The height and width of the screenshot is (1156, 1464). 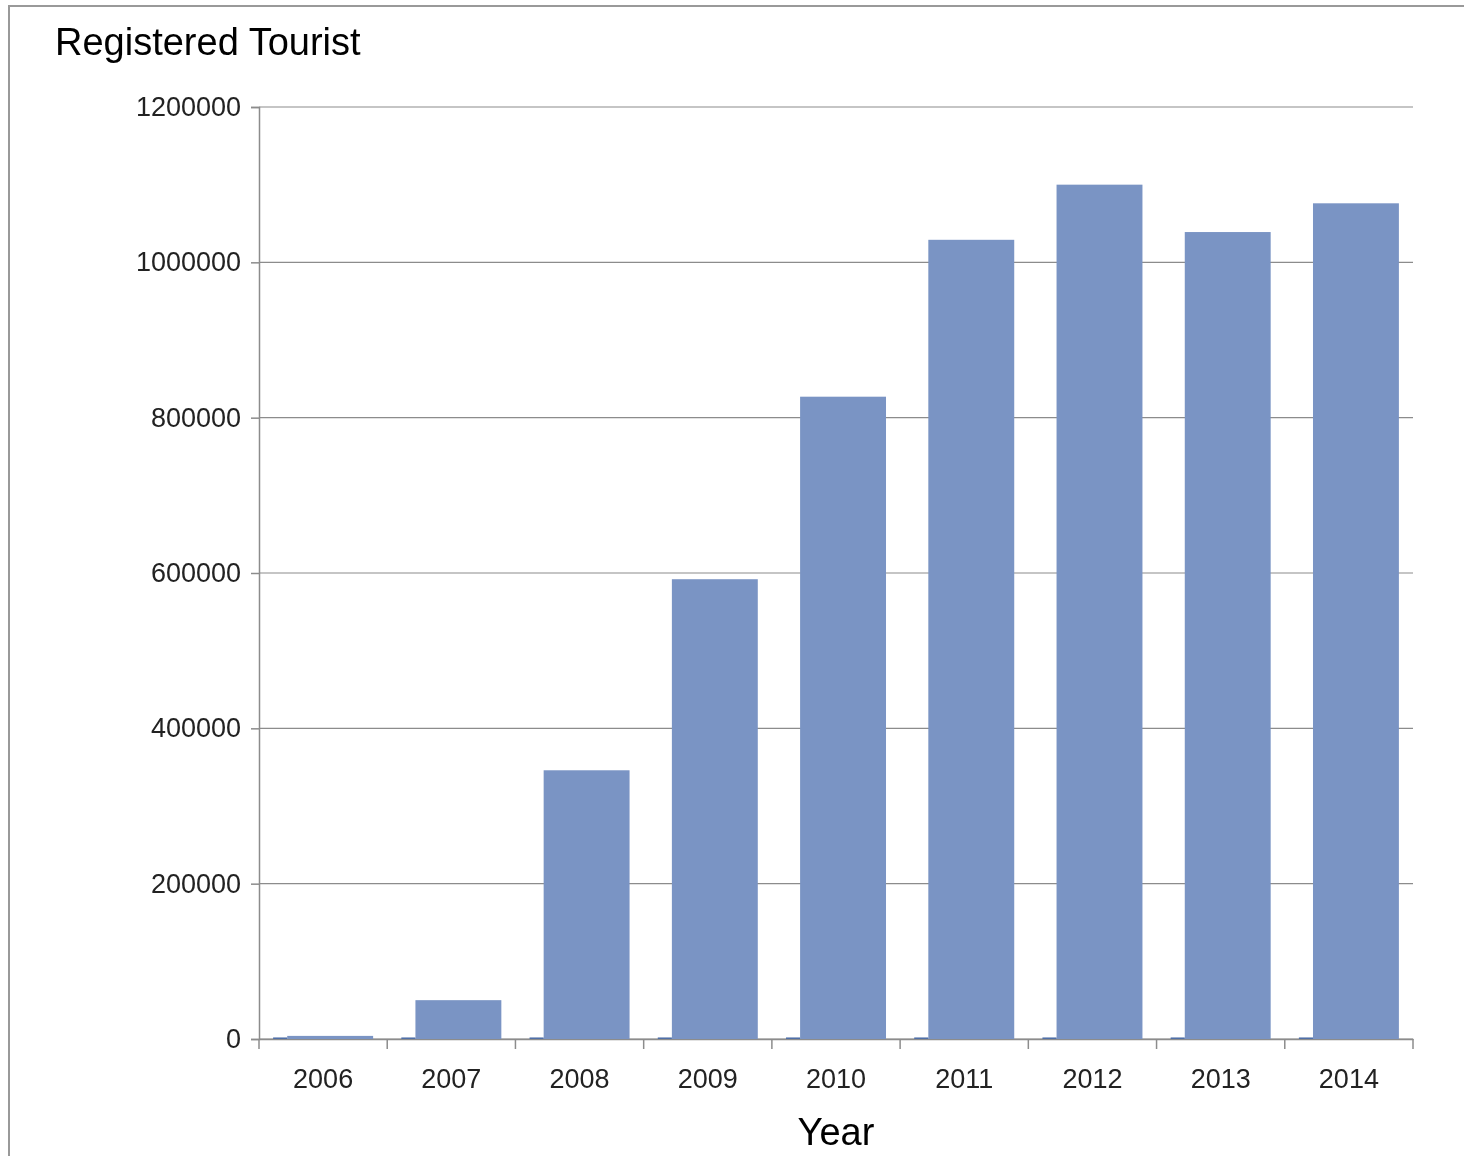 What do you see at coordinates (1092, 1079) in the screenshot?
I see `x-tick-label: 2012` at bounding box center [1092, 1079].